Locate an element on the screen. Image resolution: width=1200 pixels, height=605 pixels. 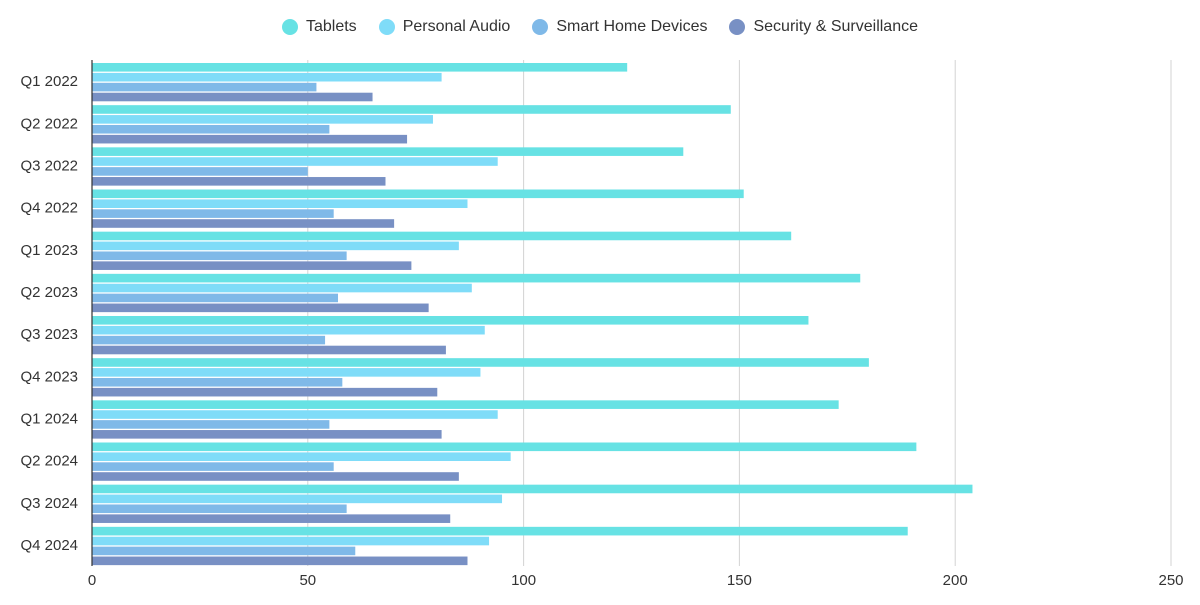
bar-personal-audio-q4-2022 is located at coordinates (280, 203).